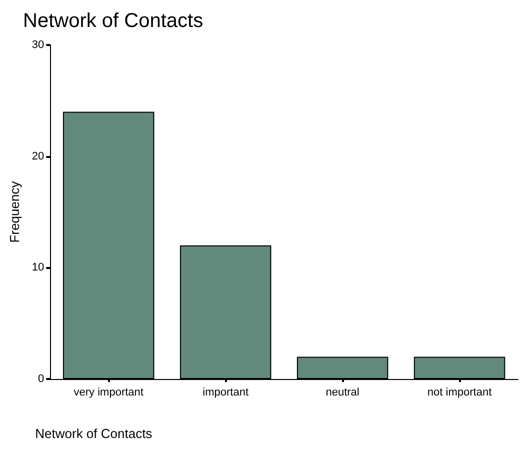  I want to click on y-tick-label: 20, so click(38, 156).